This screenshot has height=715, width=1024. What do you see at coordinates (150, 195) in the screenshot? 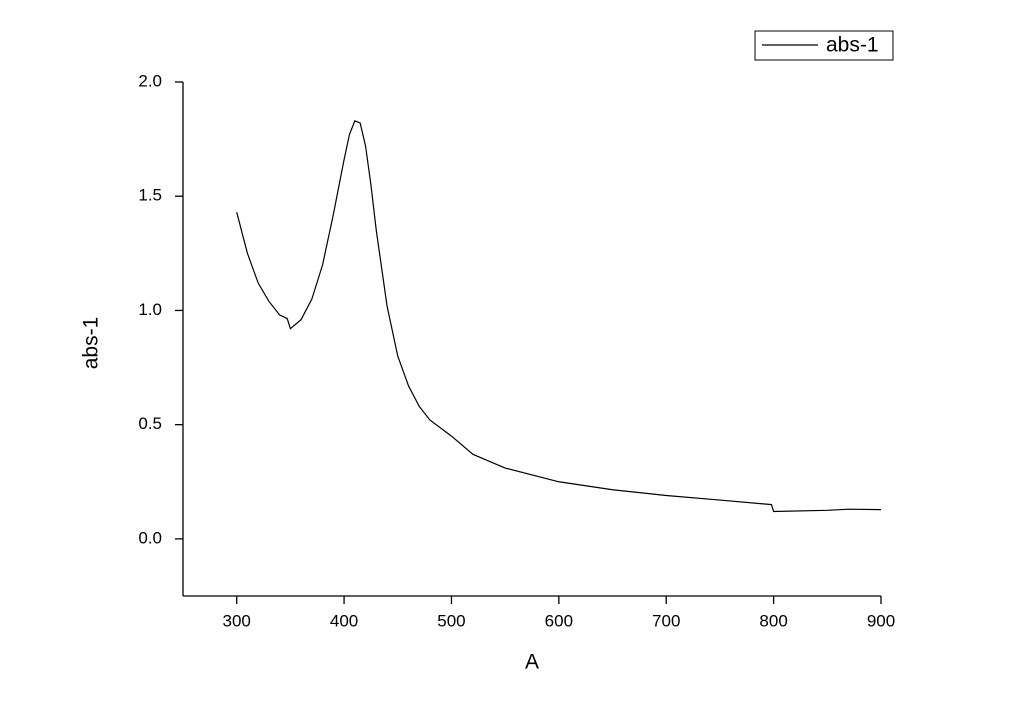
I see `y-tick-label: 1.5` at bounding box center [150, 195].